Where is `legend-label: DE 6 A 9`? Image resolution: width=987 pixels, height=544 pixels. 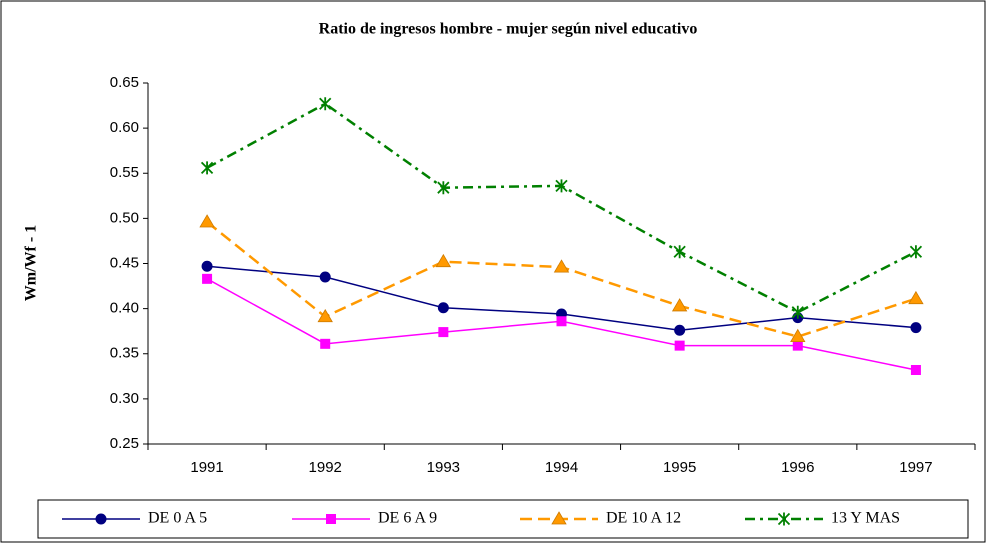
legend-label: DE 6 A 9 is located at coordinates (407, 518).